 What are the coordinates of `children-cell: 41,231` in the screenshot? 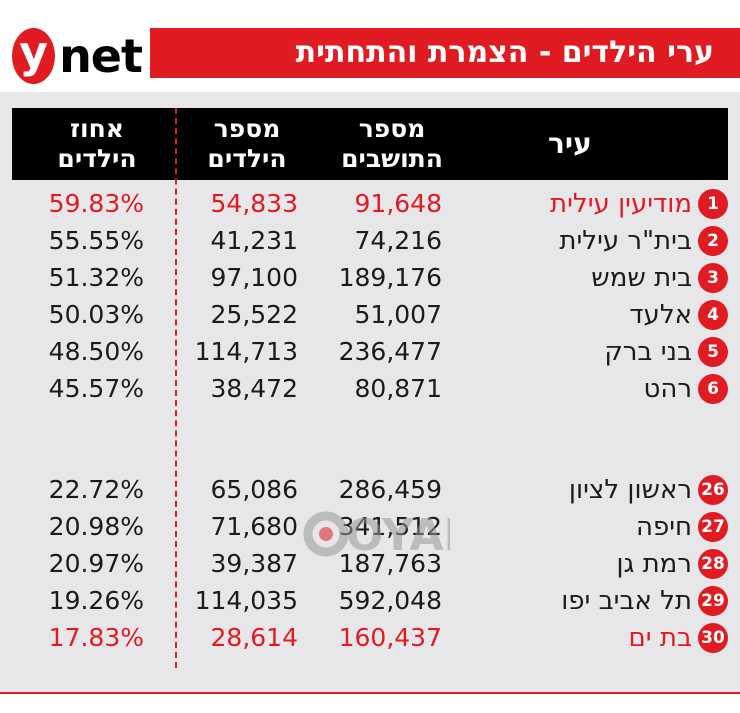 It's located at (254, 240).